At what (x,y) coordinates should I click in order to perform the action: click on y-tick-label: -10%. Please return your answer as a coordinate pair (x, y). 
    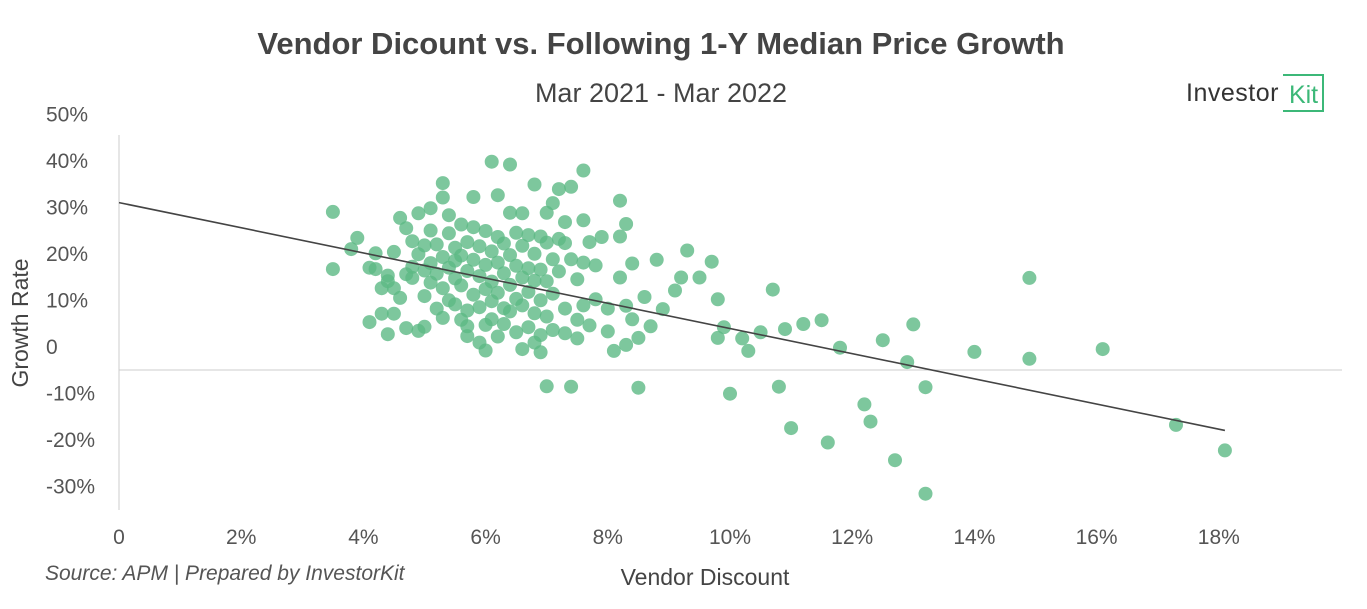
    Looking at the image, I should click on (70, 394).